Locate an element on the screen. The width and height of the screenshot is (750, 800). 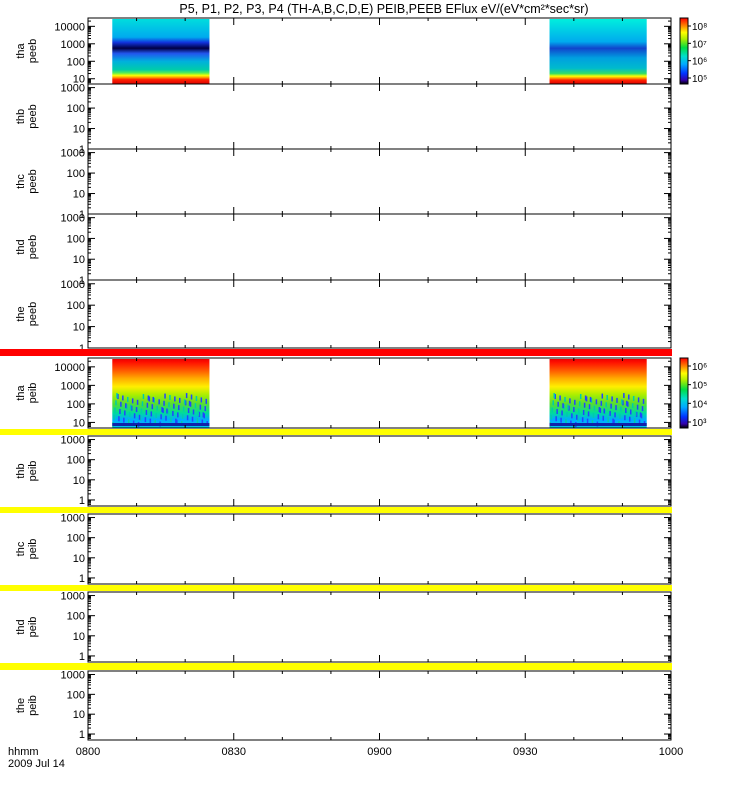
colorbar-tick-label: 10⁴ is located at coordinates (699, 404).